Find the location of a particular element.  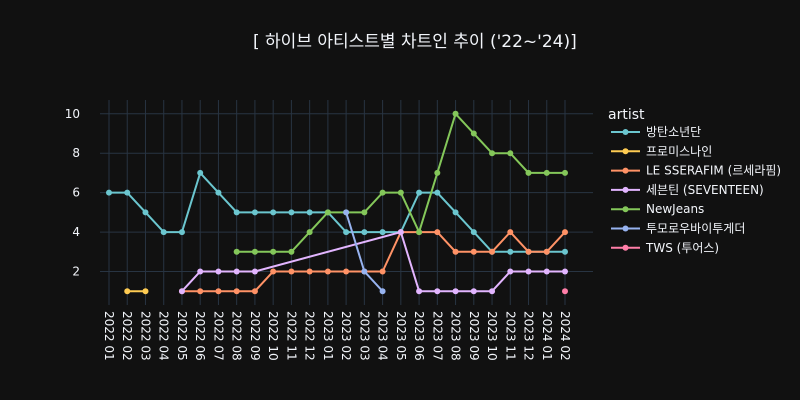

y-axis-ticks: 2 4 6 8 10 is located at coordinates (72, 193).